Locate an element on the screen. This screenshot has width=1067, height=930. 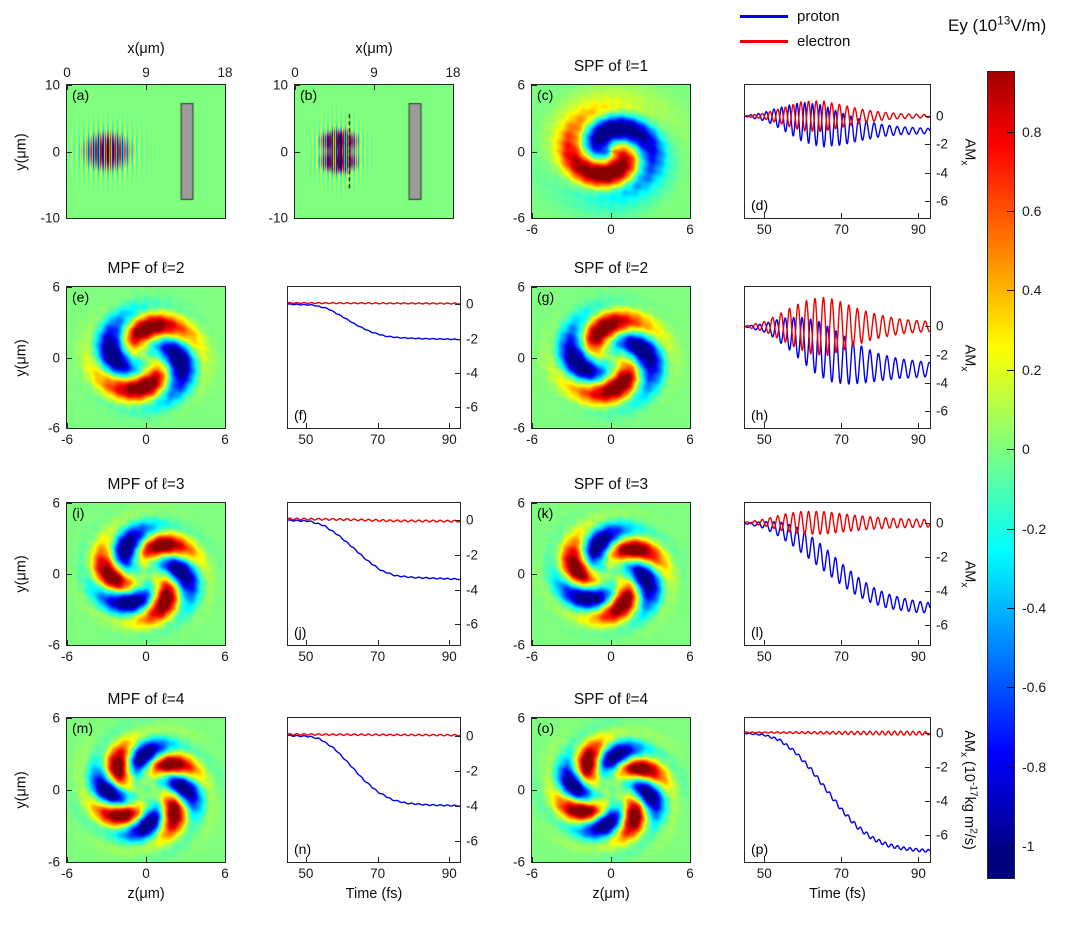
electron-line-swatch is located at coordinates (764, 41).